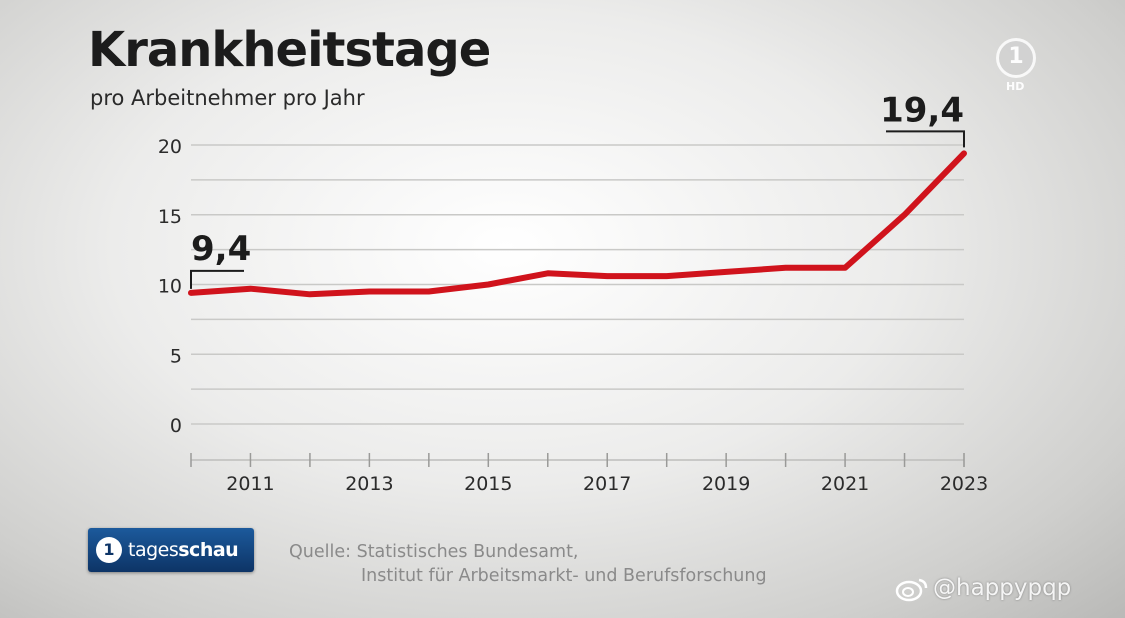 The width and height of the screenshot is (1125, 618). What do you see at coordinates (1015, 86) in the screenshot?
I see `hd-badge: HD` at bounding box center [1015, 86].